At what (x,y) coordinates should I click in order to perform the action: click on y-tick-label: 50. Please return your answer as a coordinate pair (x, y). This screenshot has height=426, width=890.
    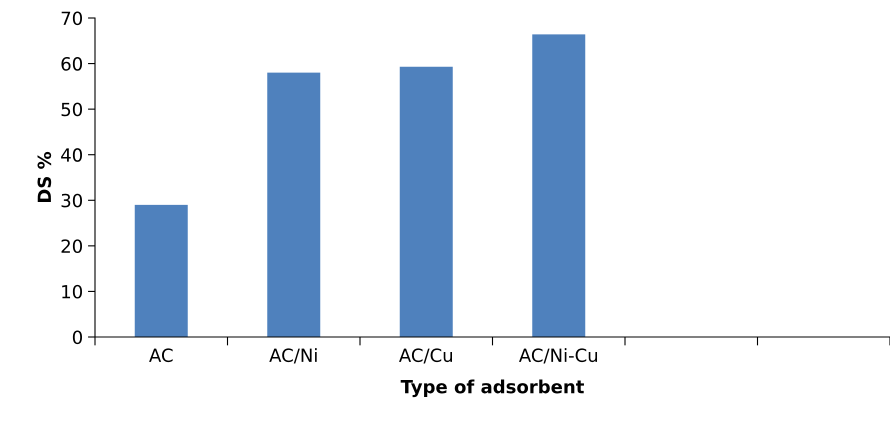
    Looking at the image, I should click on (72, 109).